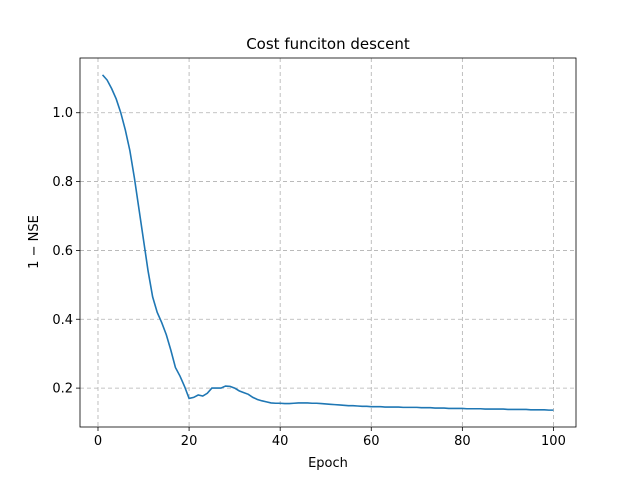 The height and width of the screenshot is (480, 640). Describe the element at coordinates (98, 441) in the screenshot. I see `x-tick-label: 0` at that location.